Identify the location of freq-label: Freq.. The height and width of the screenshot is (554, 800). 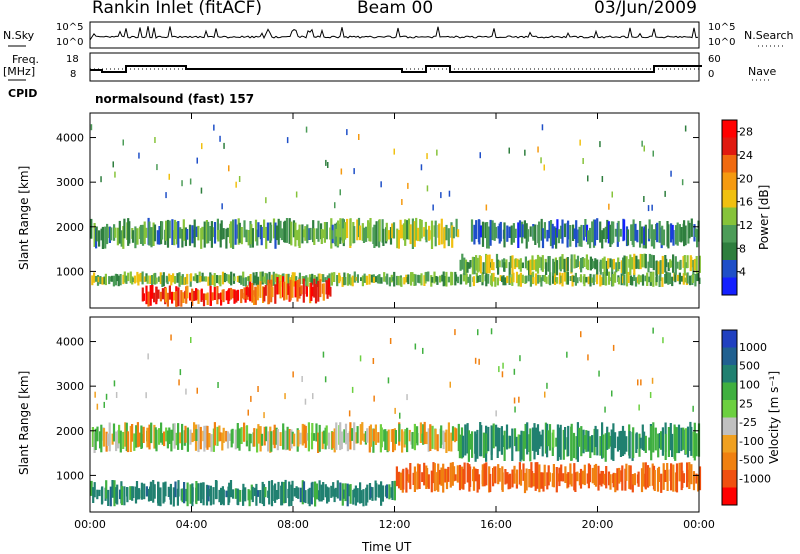
(26, 59).